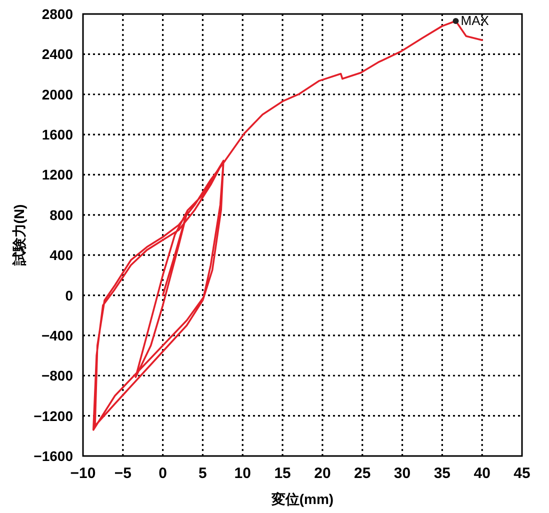 The width and height of the screenshot is (549, 513). Describe the element at coordinates (442, 473) in the screenshot. I see `x-tick-label: 35` at that location.